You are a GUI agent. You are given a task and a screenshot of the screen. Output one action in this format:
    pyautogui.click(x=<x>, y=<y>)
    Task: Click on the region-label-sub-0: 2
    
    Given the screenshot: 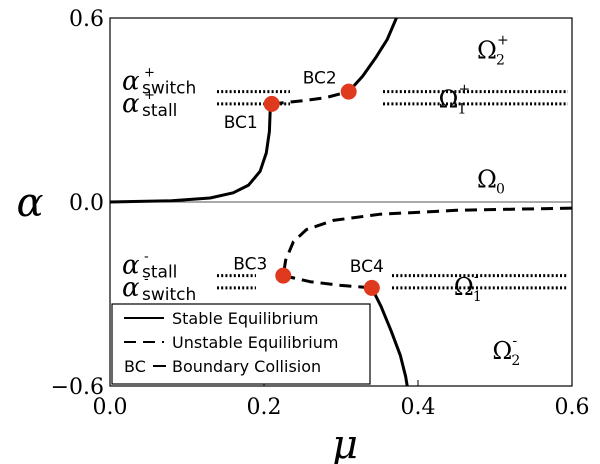 What is the action you would take?
    pyautogui.click(x=500, y=61)
    